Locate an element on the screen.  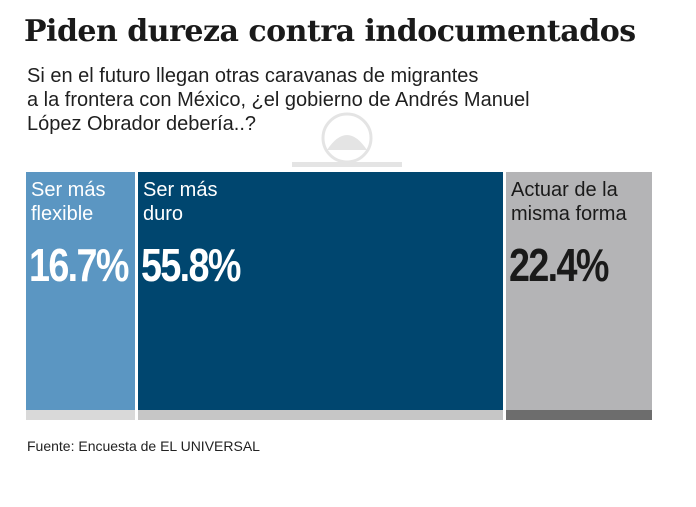
chart-title: Piden dureza contra indocumentados is located at coordinates (330, 31).